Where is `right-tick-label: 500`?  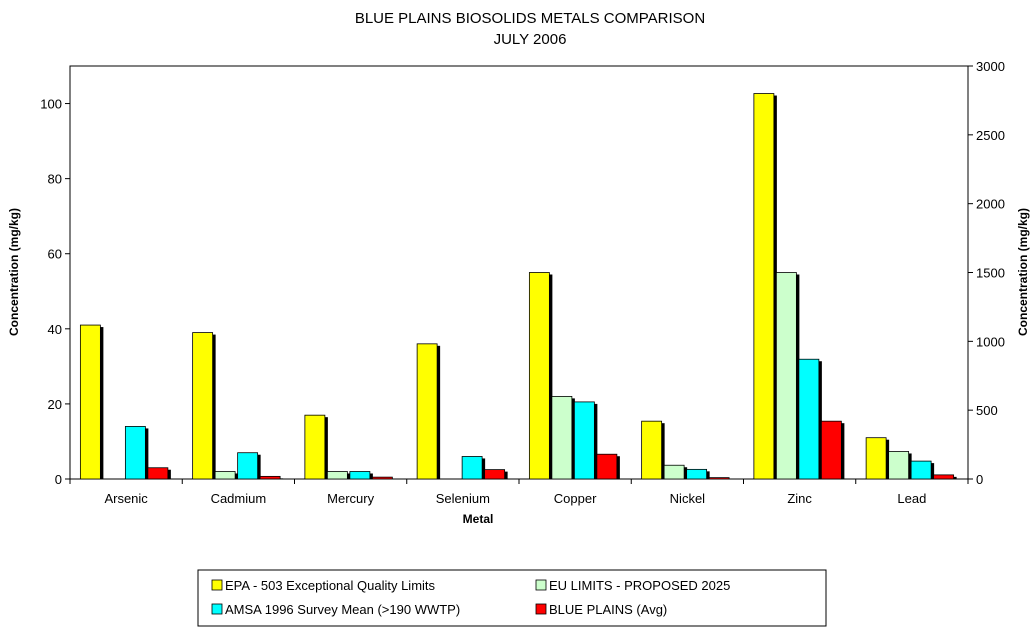
right-tick-label: 500 is located at coordinates (987, 410).